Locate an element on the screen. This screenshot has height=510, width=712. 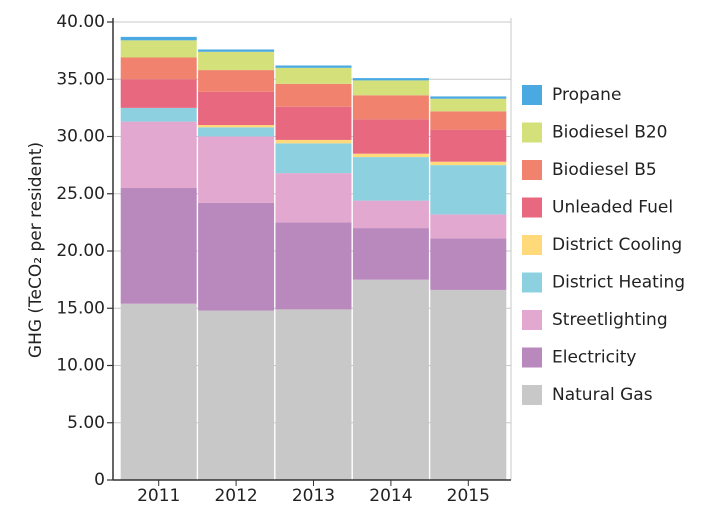
y-tick-label: 15.00 is located at coordinates (80, 308).